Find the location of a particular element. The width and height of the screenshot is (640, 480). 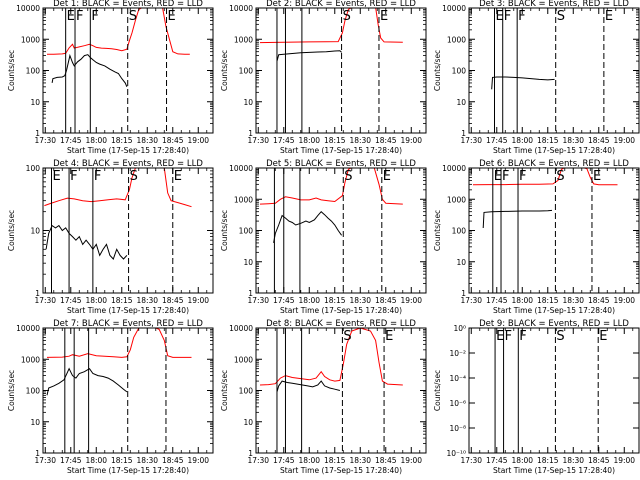

y-tick-label: 10⁰ is located at coordinates (459, 328).